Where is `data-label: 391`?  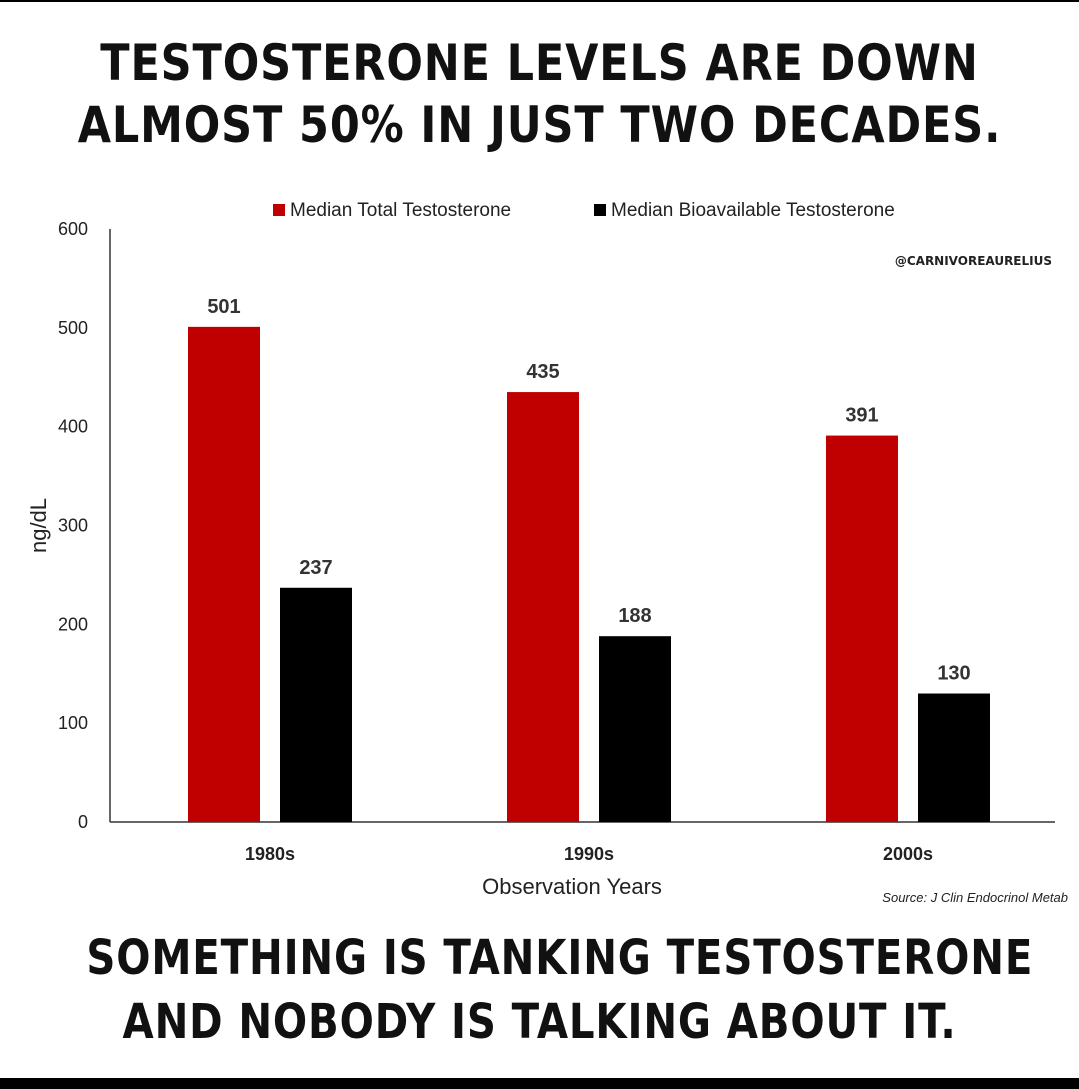 data-label: 391 is located at coordinates (861, 416).